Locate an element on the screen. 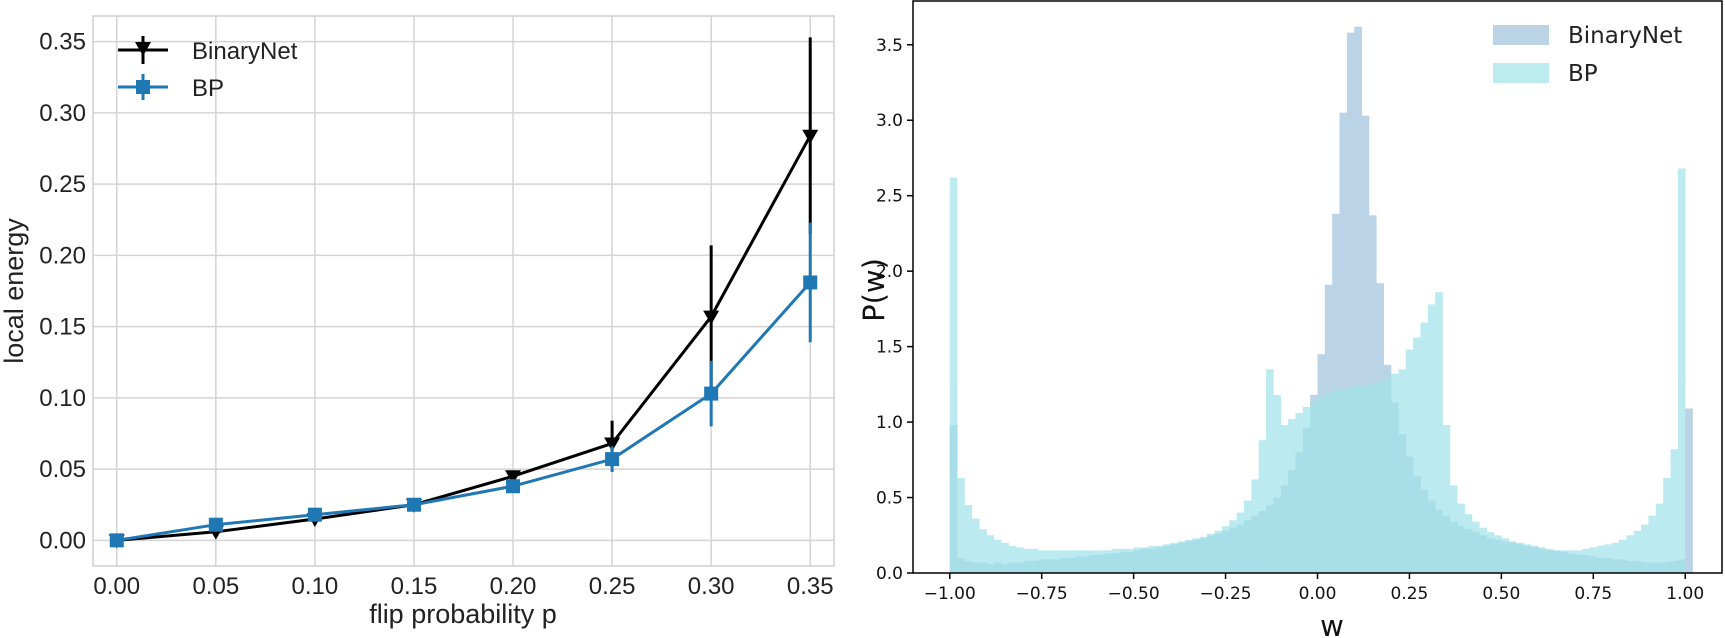 Image resolution: width=1725 pixels, height=638 pixels. legend-entry-bp: BP is located at coordinates (171, 88).